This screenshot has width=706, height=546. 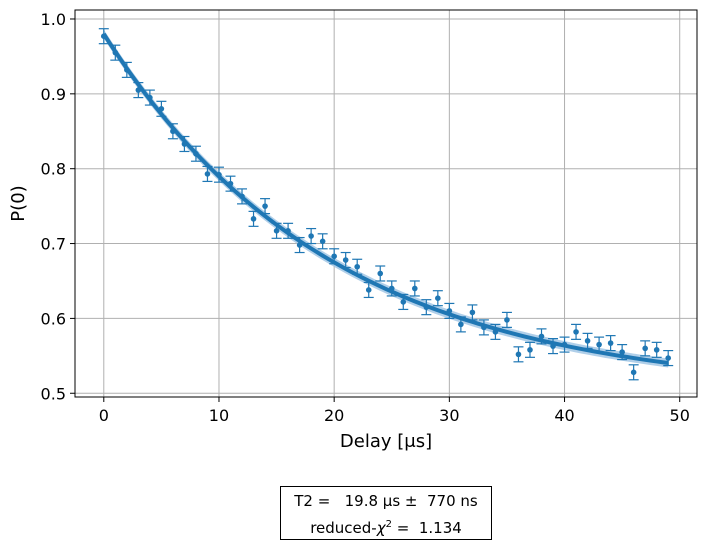 I want to click on x-tick-label: 30, so click(x=449, y=415).